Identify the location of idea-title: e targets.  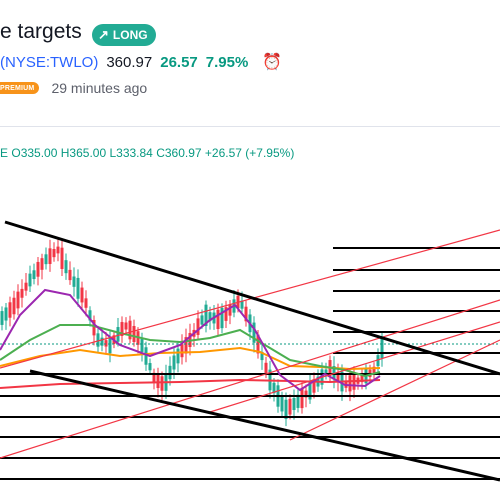
(41, 31).